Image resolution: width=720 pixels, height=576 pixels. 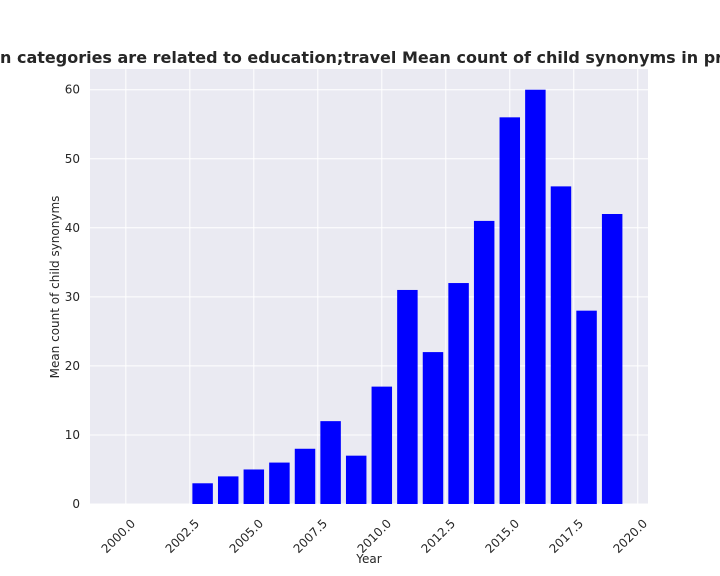 What do you see at coordinates (368, 559) in the screenshot?
I see `x-axis-label: Year` at bounding box center [368, 559].